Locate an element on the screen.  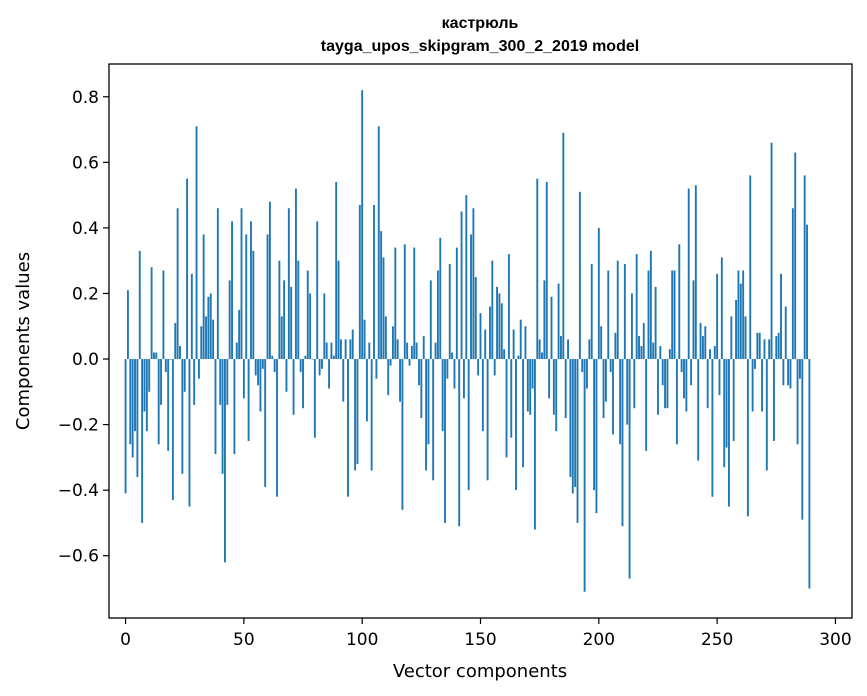
x-tick-label: 0 is located at coordinates (125, 640).